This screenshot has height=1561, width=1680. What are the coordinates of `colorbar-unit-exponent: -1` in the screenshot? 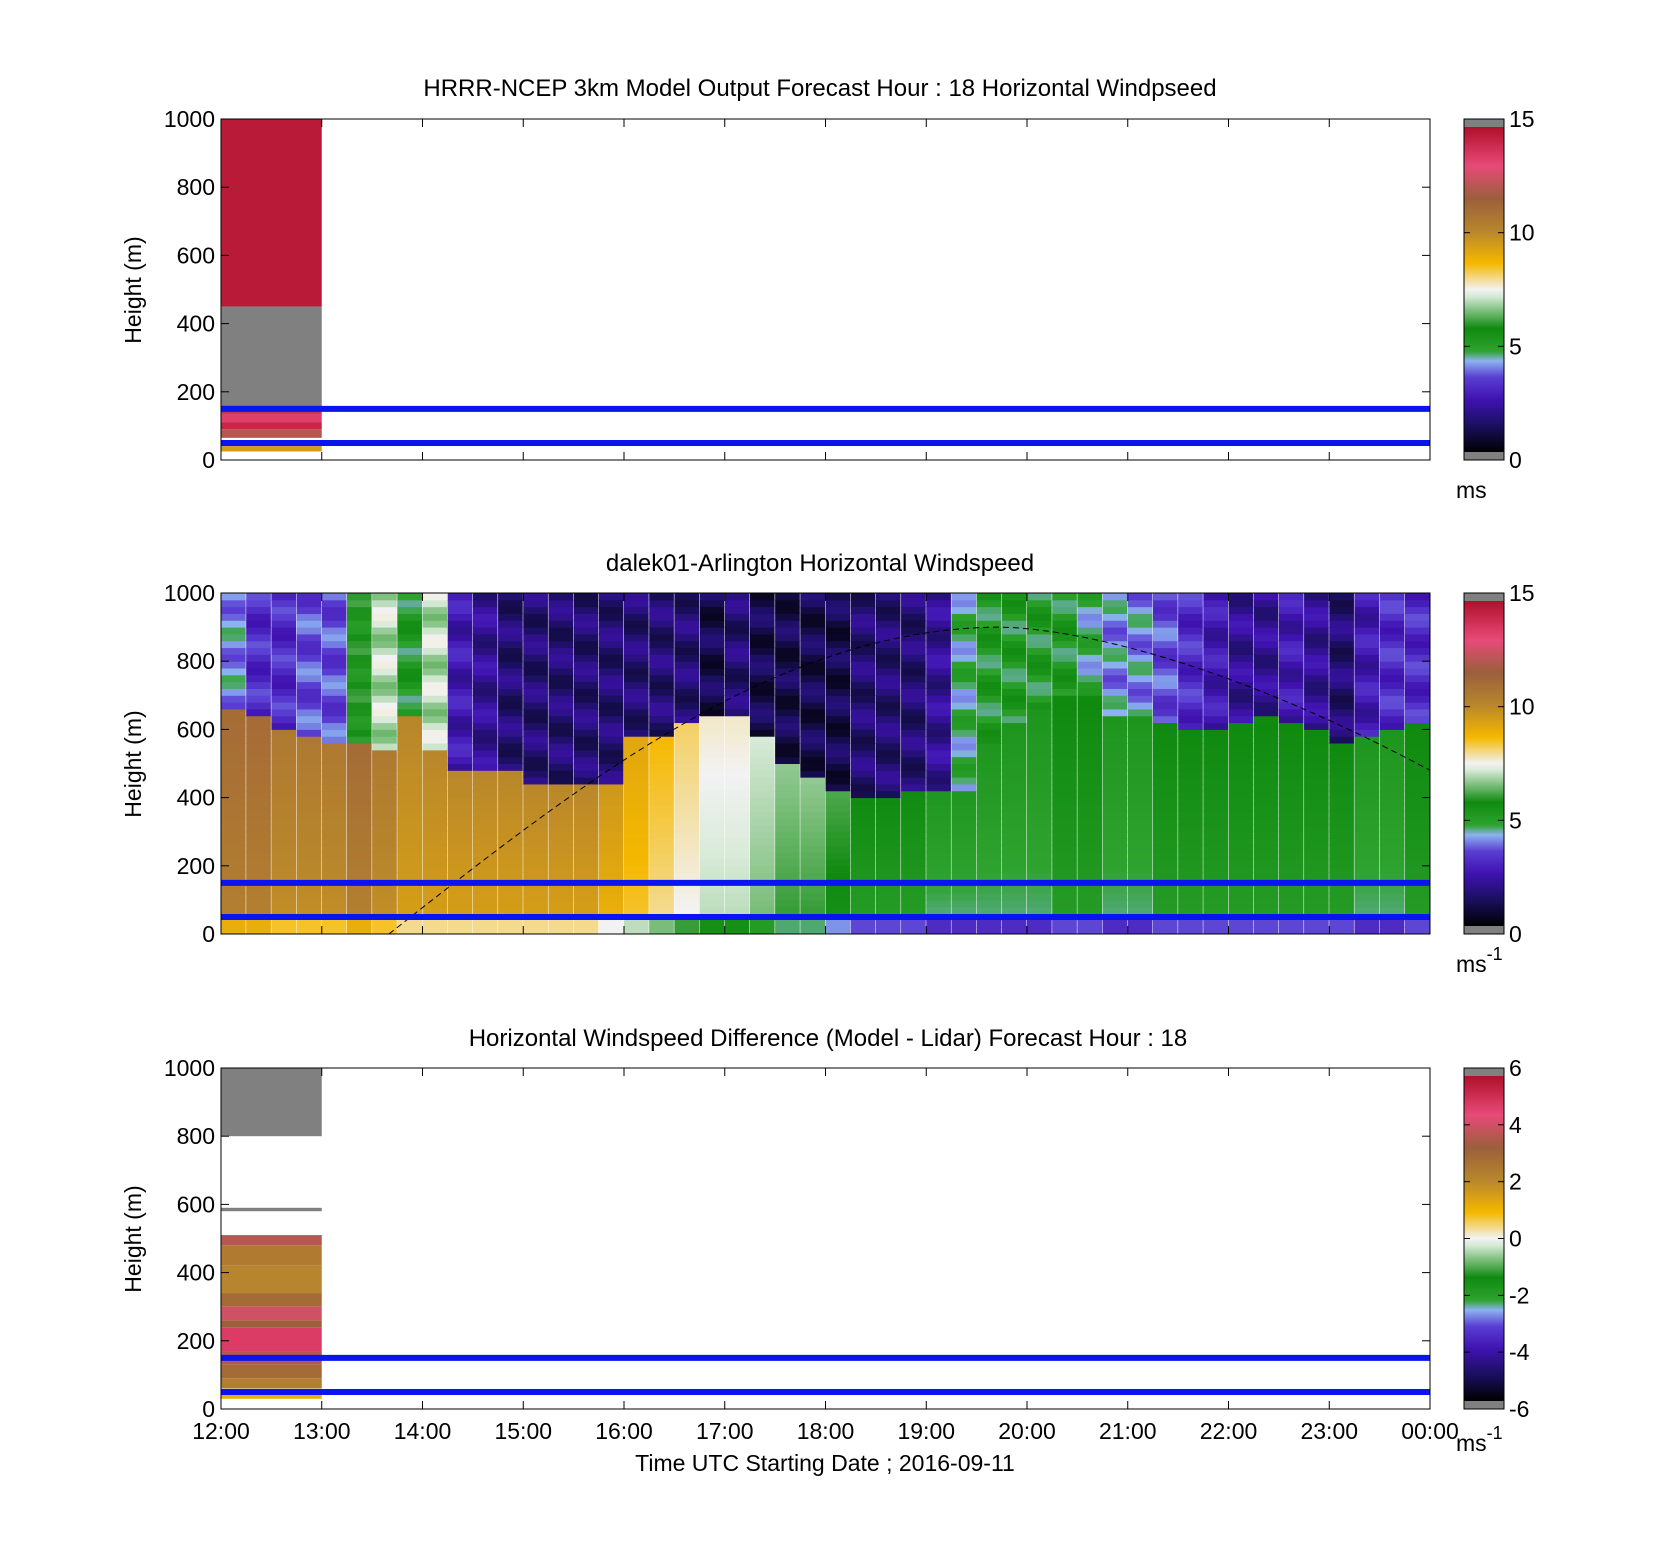 It's located at (1495, 1433).